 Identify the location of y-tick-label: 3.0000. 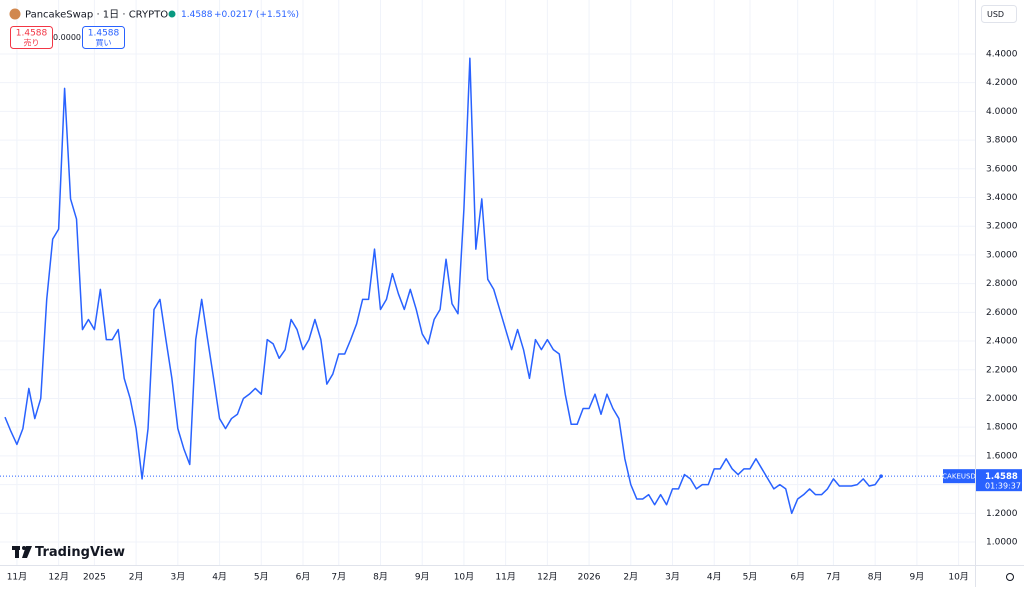
(1002, 255).